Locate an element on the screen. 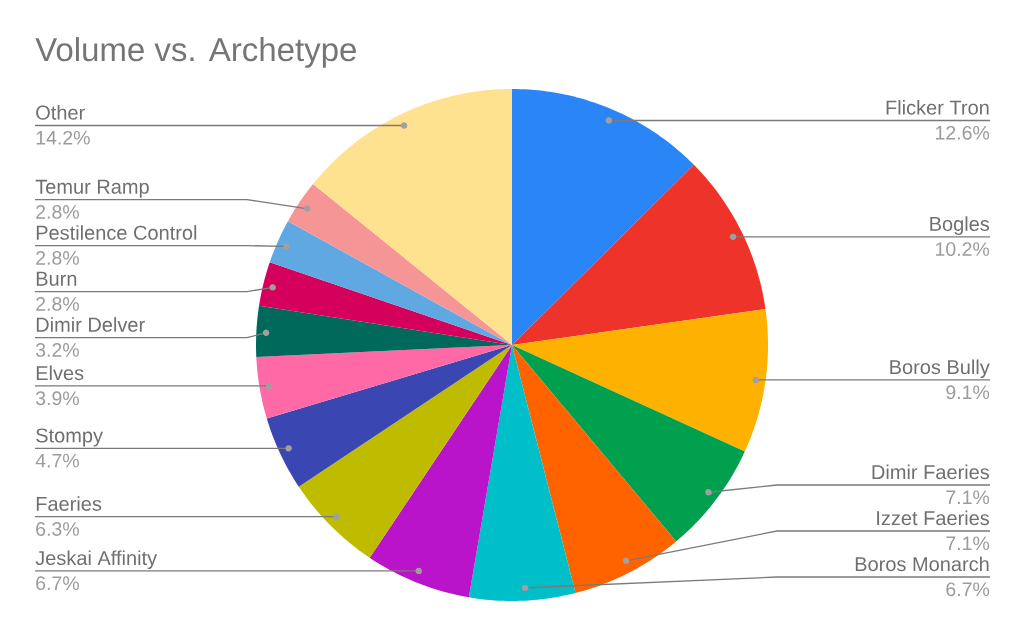 The height and width of the screenshot is (636, 1023). data-label: 12.6% is located at coordinates (963, 132).